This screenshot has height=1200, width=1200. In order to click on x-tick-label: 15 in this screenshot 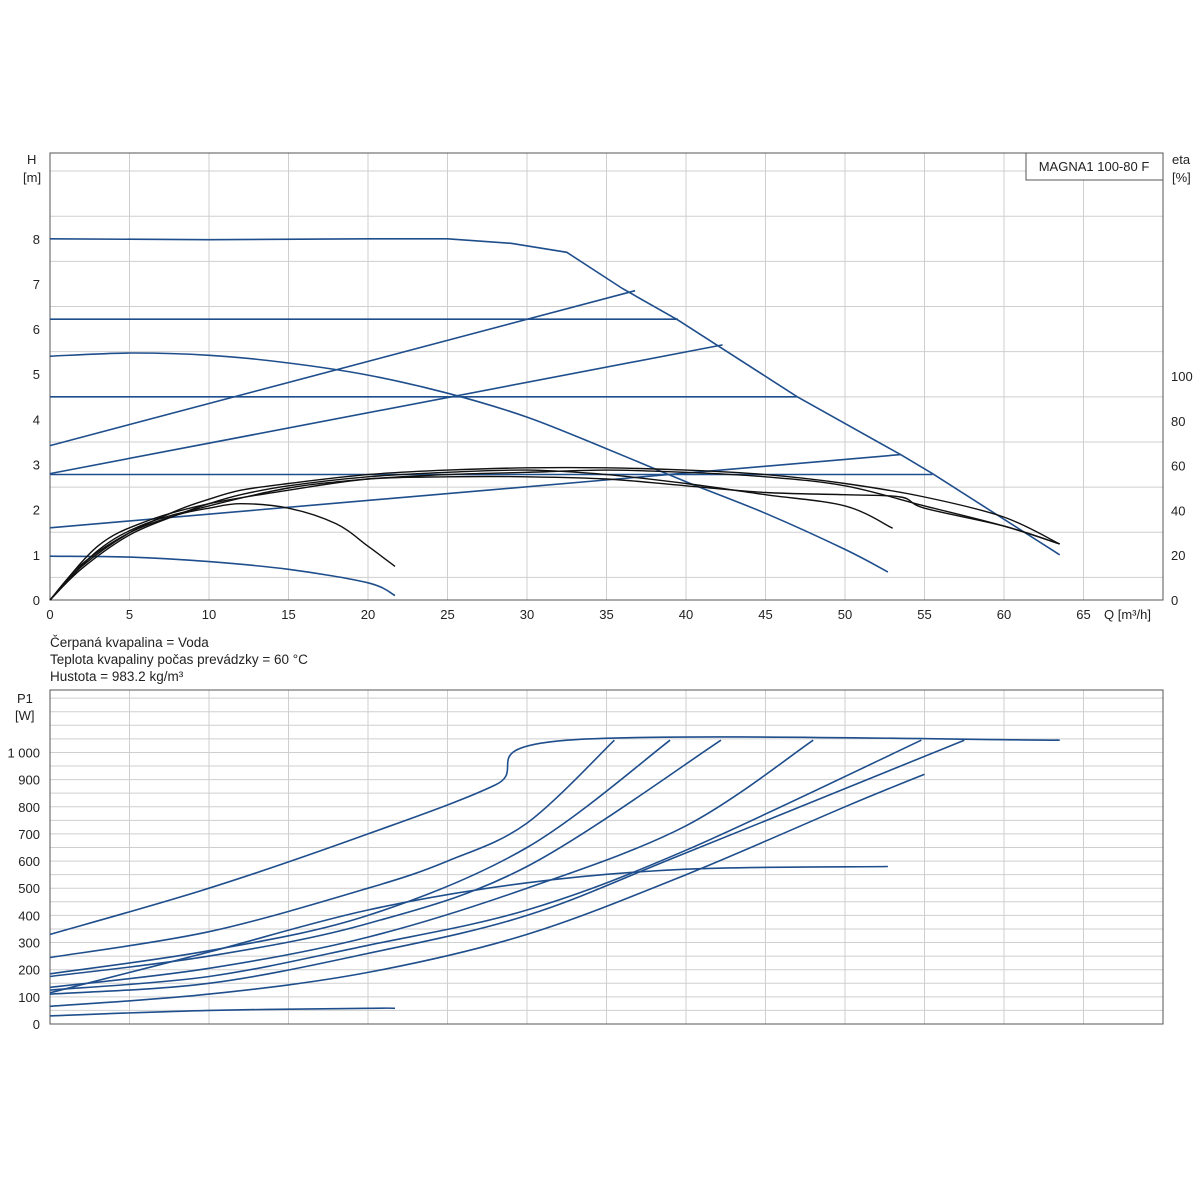, I will do `click(288, 614)`.